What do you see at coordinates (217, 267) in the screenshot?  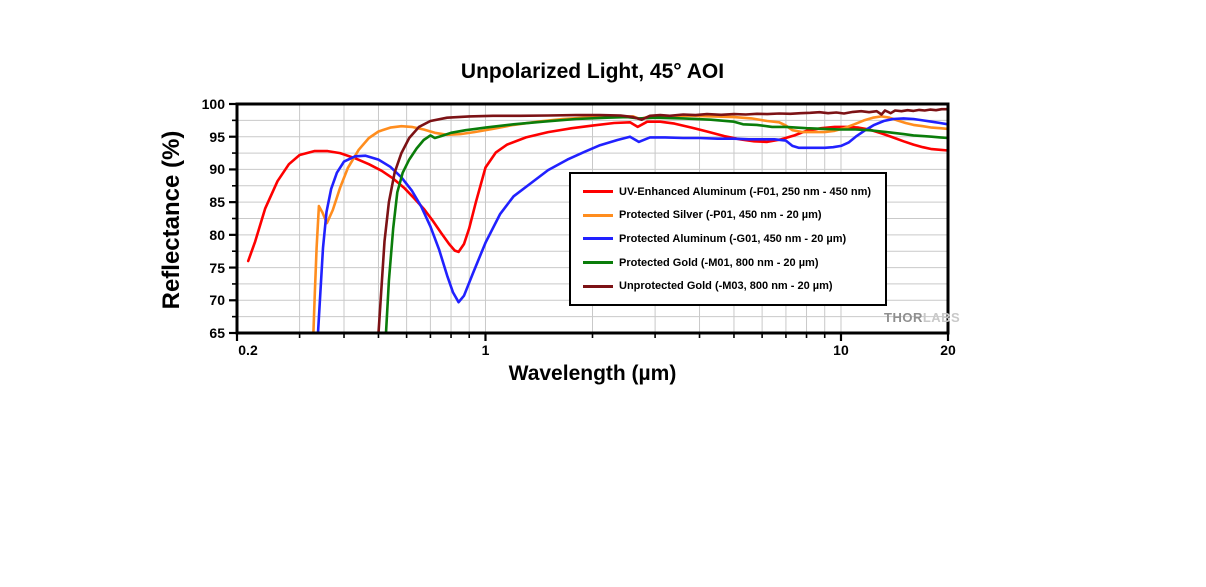 I see `y-tick-label: 75` at bounding box center [217, 267].